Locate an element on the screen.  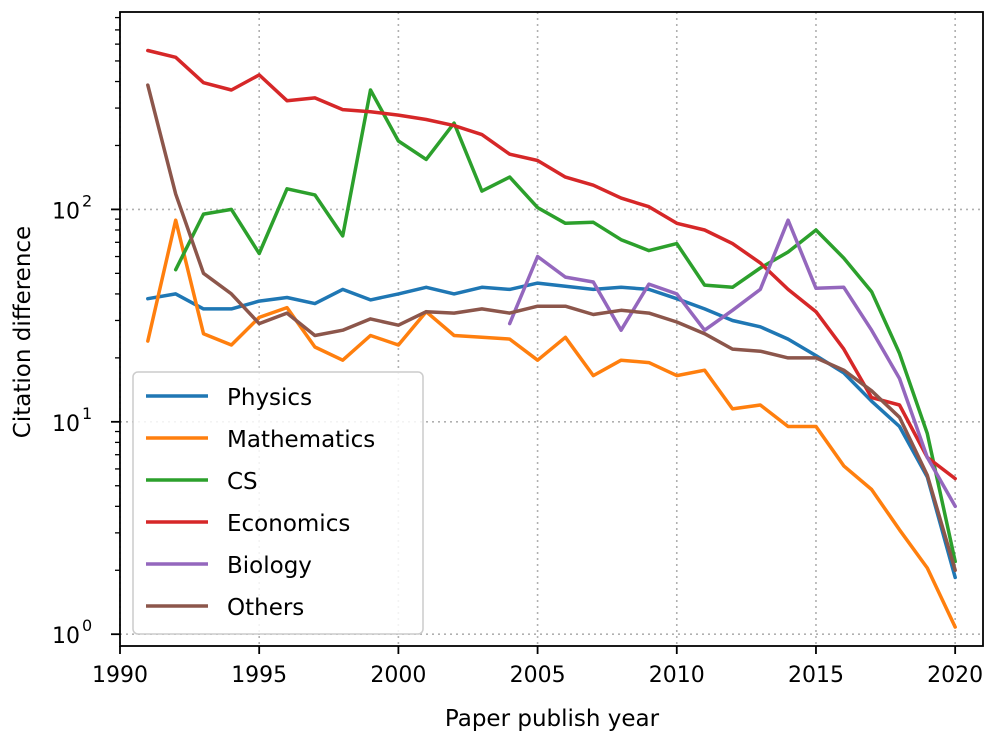
legend-label-cs: CS is located at coordinates (242, 482).